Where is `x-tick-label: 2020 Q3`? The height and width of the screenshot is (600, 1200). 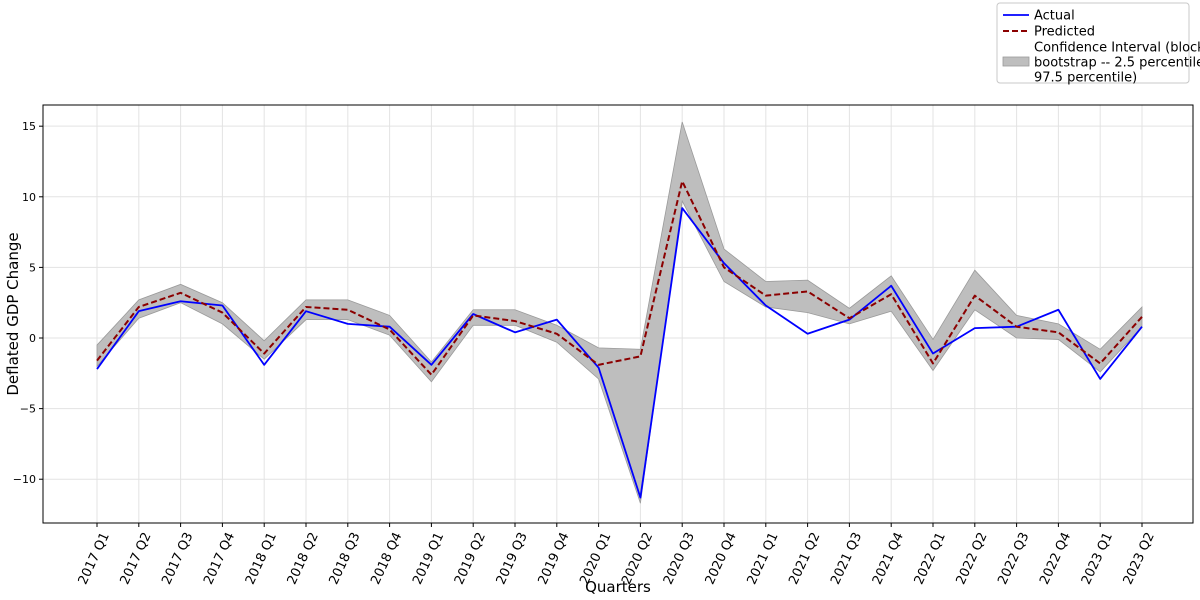
x-tick-label: 2020 Q3 is located at coordinates (679, 558).